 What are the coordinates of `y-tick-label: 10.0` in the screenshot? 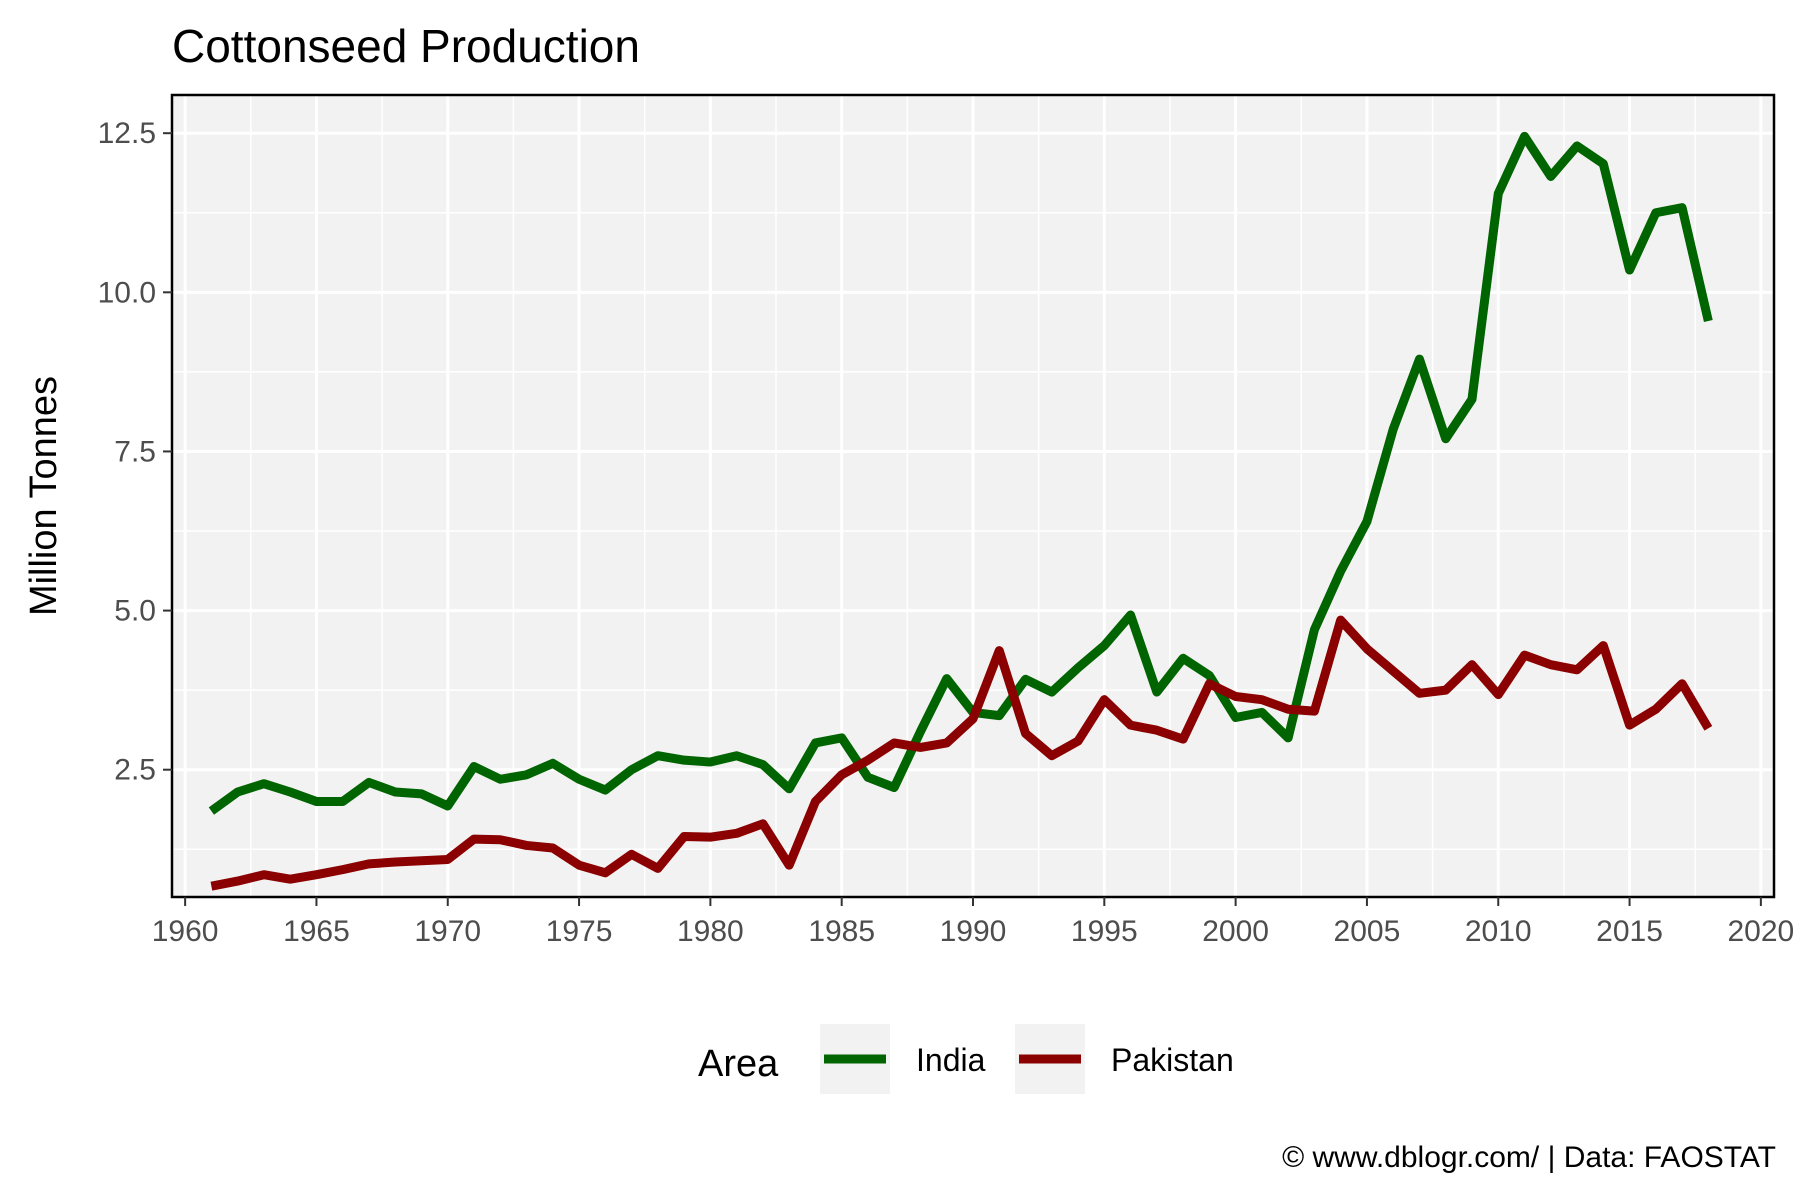 It's located at (127, 292).